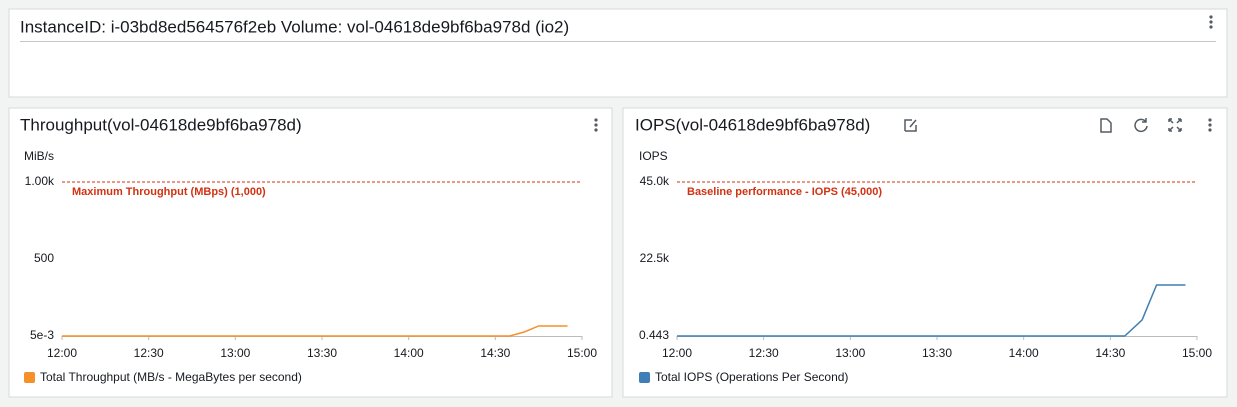 This screenshot has width=1237, height=407. What do you see at coordinates (655, 258) in the screenshot?
I see `y-tick-label: 22.5k` at bounding box center [655, 258].